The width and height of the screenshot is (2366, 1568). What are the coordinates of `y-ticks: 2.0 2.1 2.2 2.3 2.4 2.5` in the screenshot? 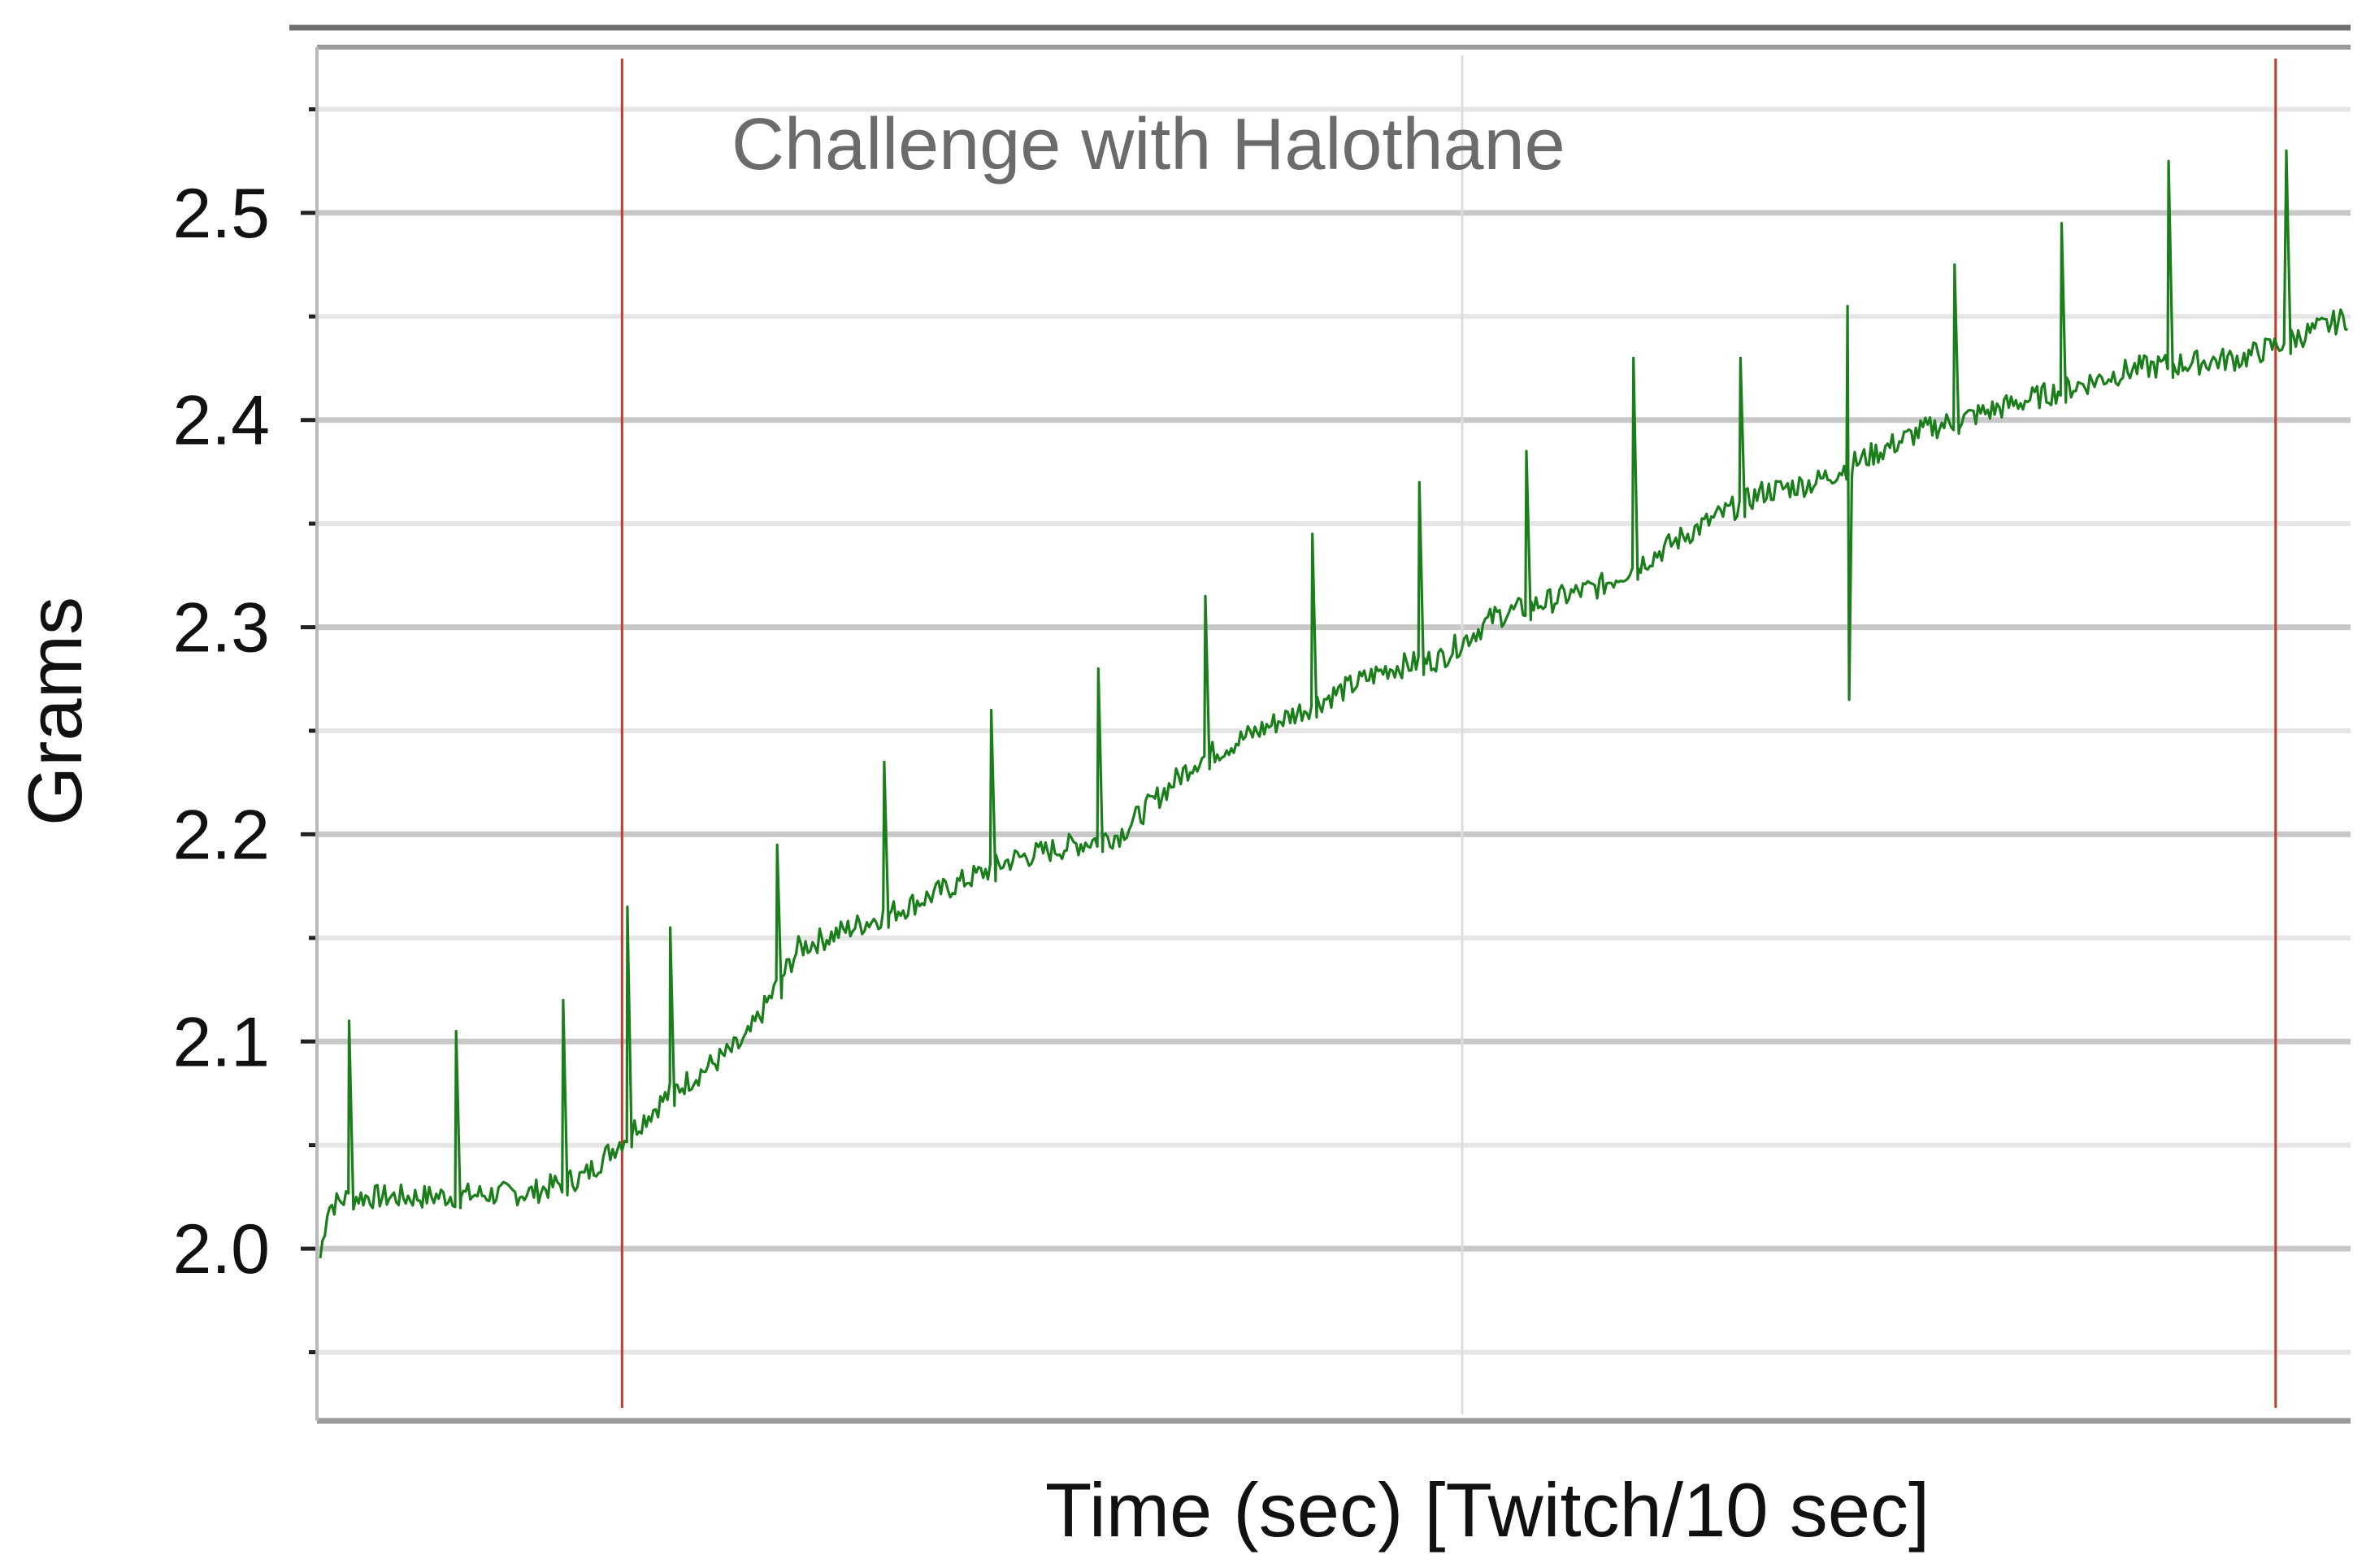 It's located at (243, 730).